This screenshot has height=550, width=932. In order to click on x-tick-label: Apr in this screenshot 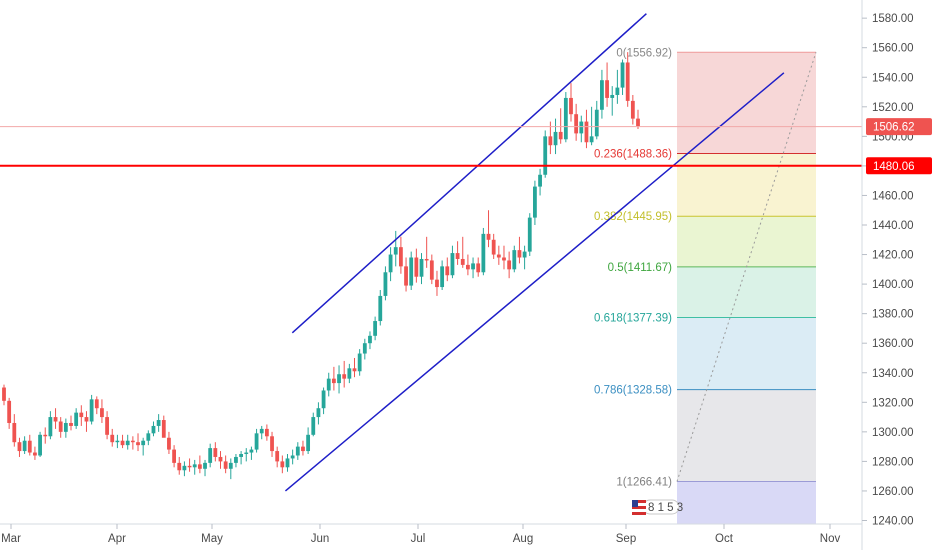, I will do `click(117, 539)`.